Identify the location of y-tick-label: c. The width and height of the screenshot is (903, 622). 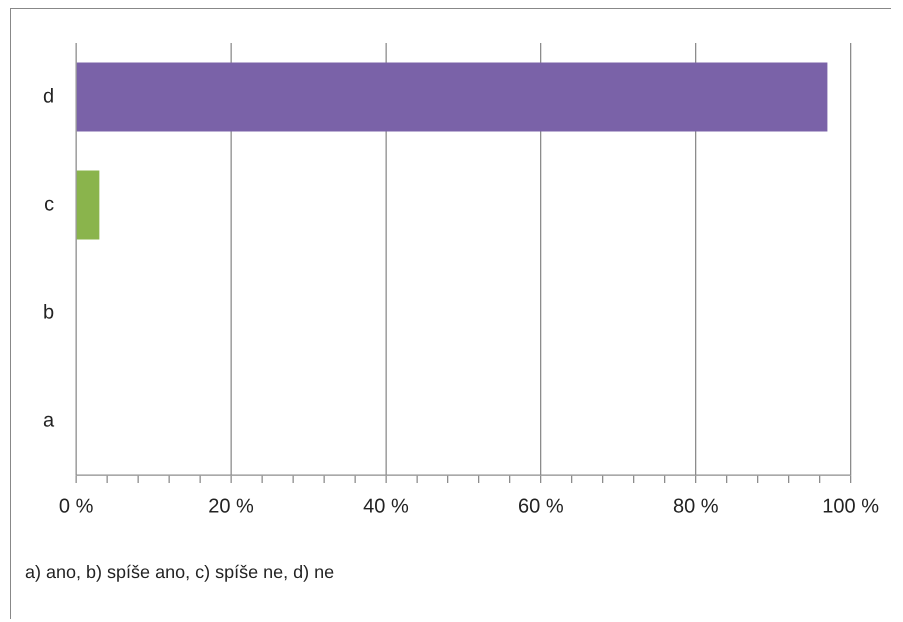
(49, 205).